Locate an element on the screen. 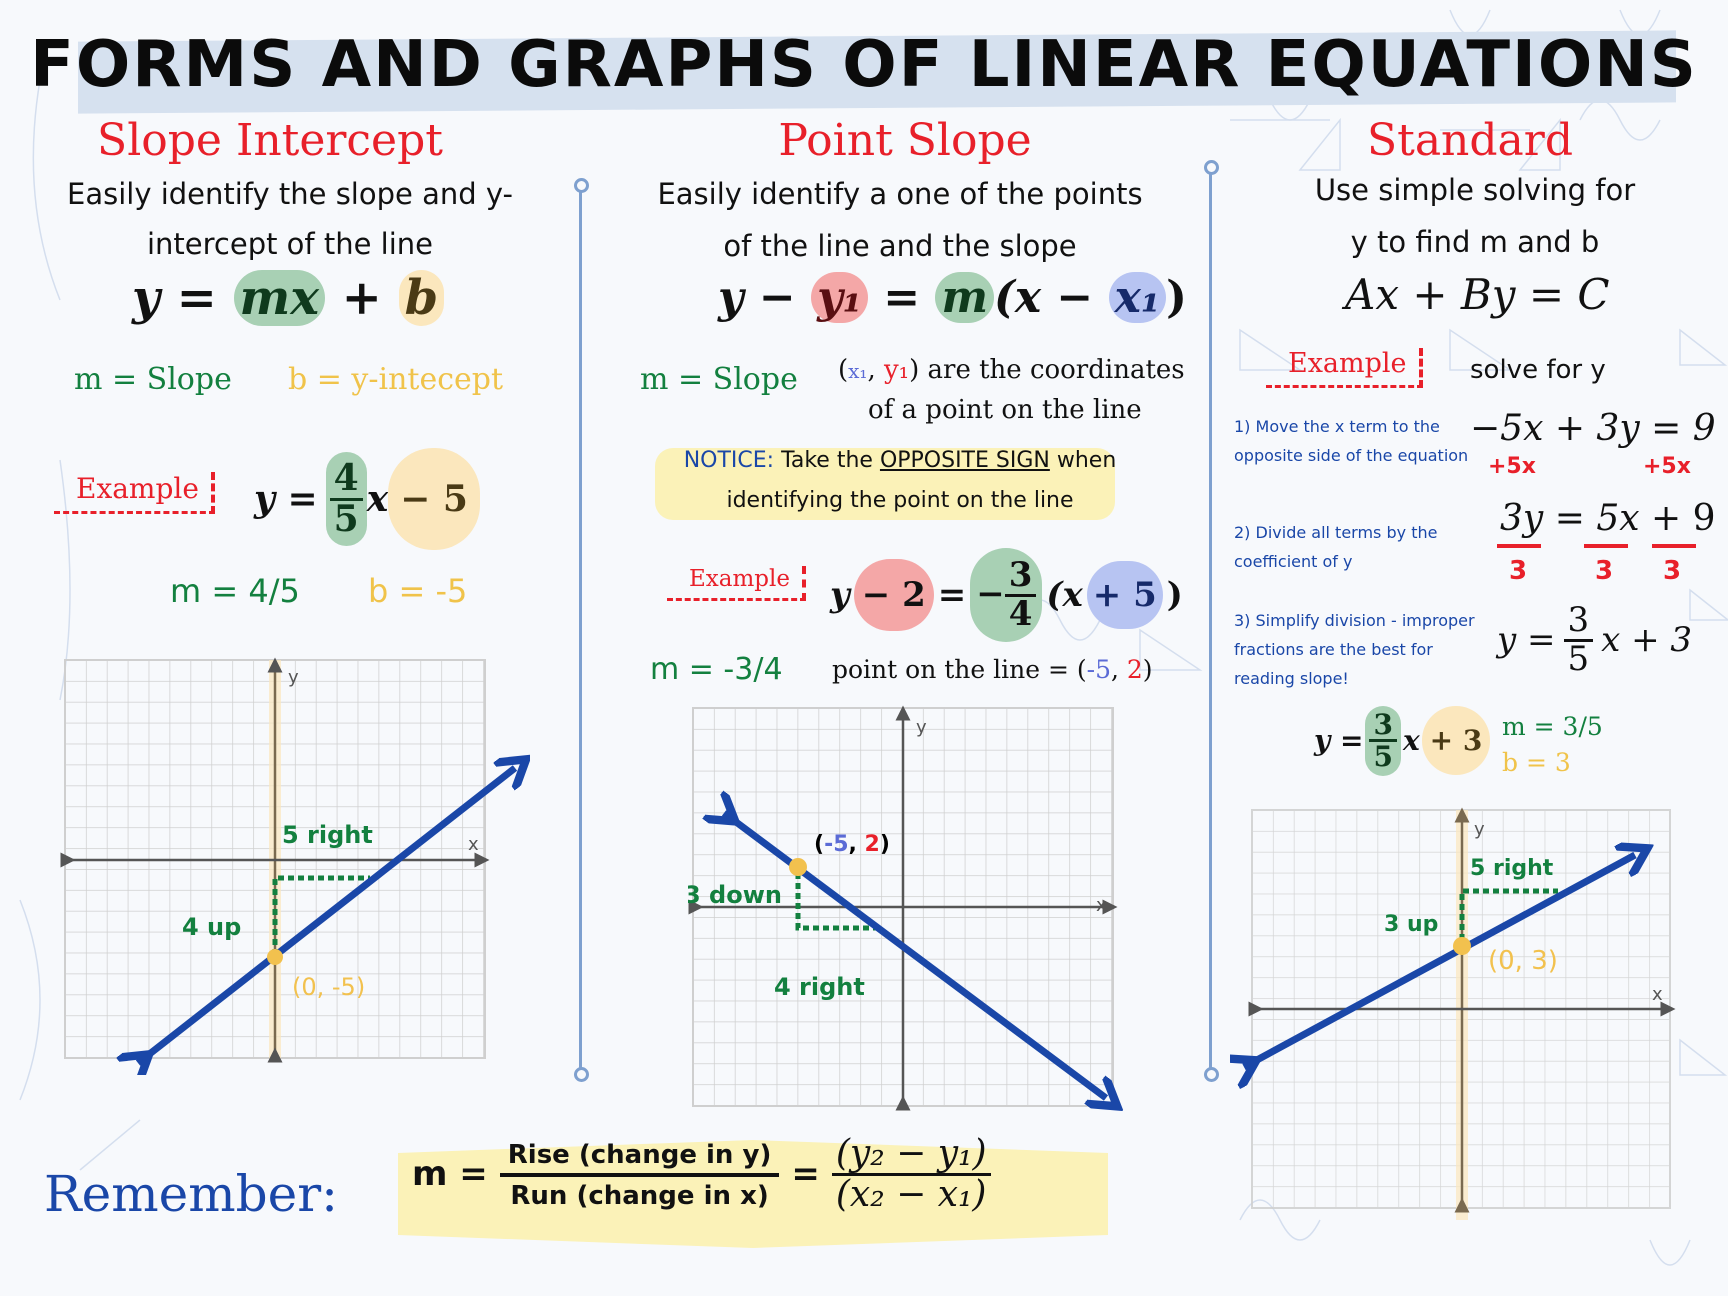 Image resolution: width=1728 pixels, height=1296 pixels. point-slope-description-1: Easily identify a one of the points is located at coordinates (900, 194).